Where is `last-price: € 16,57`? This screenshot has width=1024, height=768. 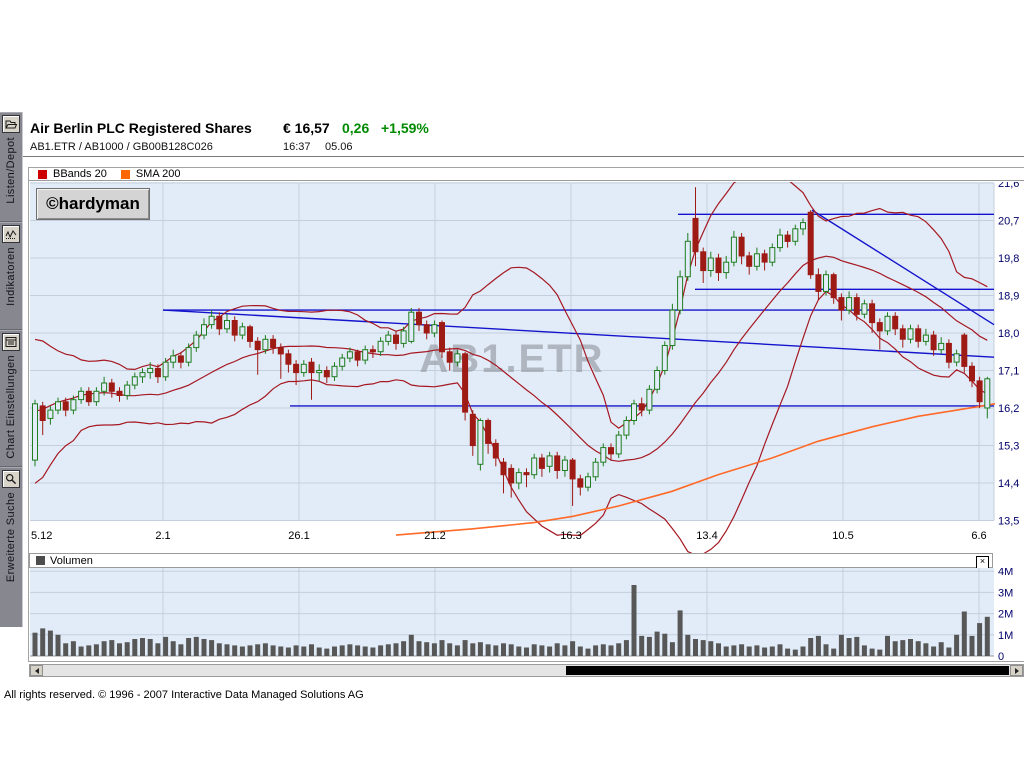 last-price: € 16,57 is located at coordinates (306, 128).